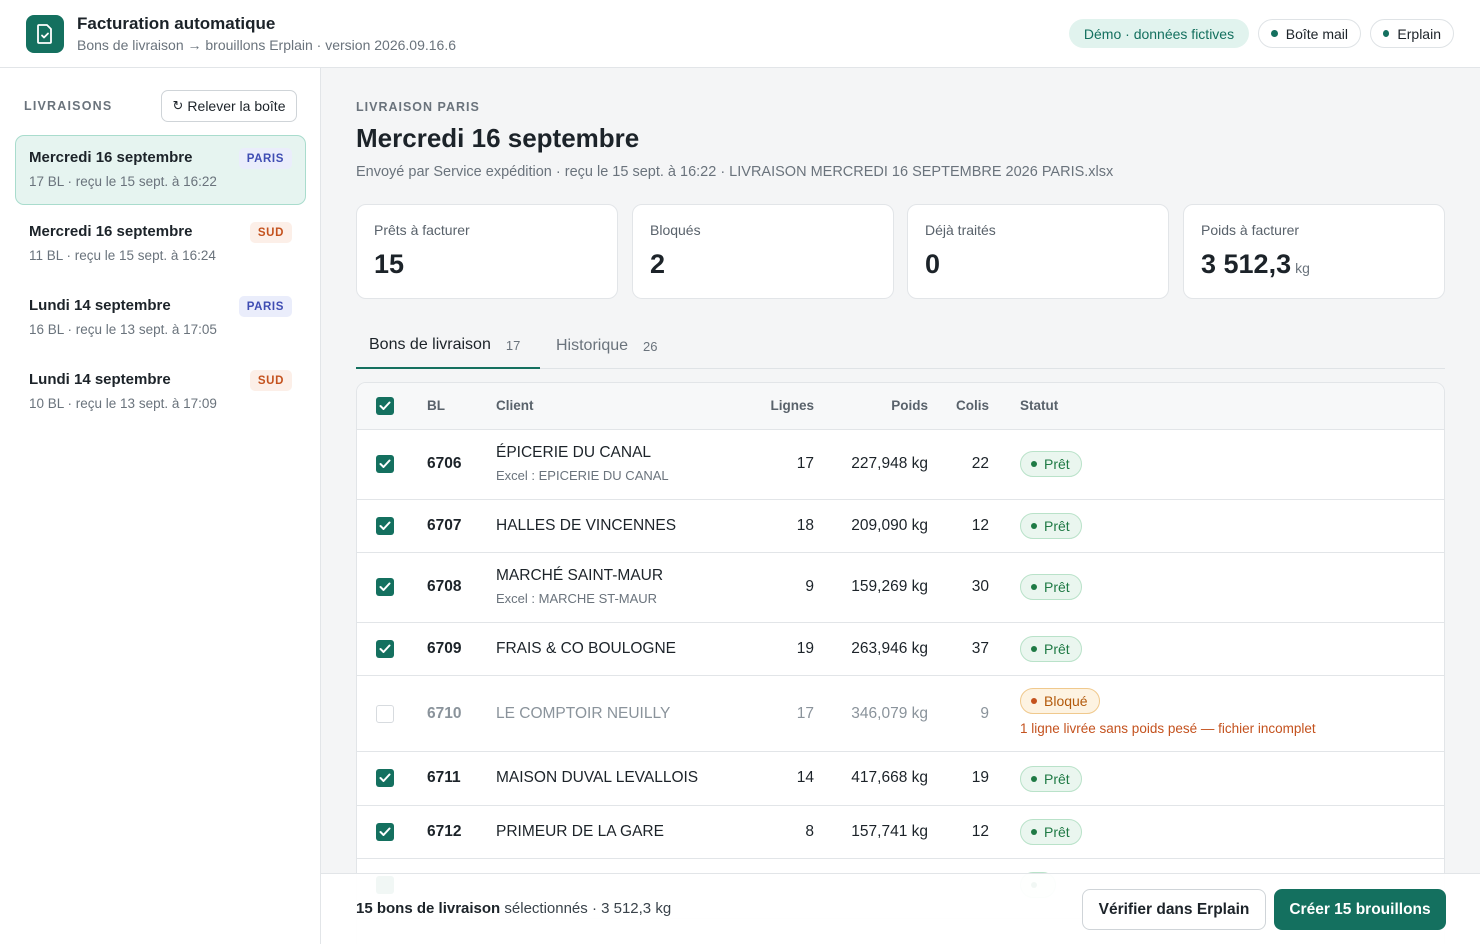 This screenshot has height=944, width=1480. Describe the element at coordinates (418, 107) in the screenshot. I see `delivery-eyebrow: LIVRAISON PARIS` at that location.